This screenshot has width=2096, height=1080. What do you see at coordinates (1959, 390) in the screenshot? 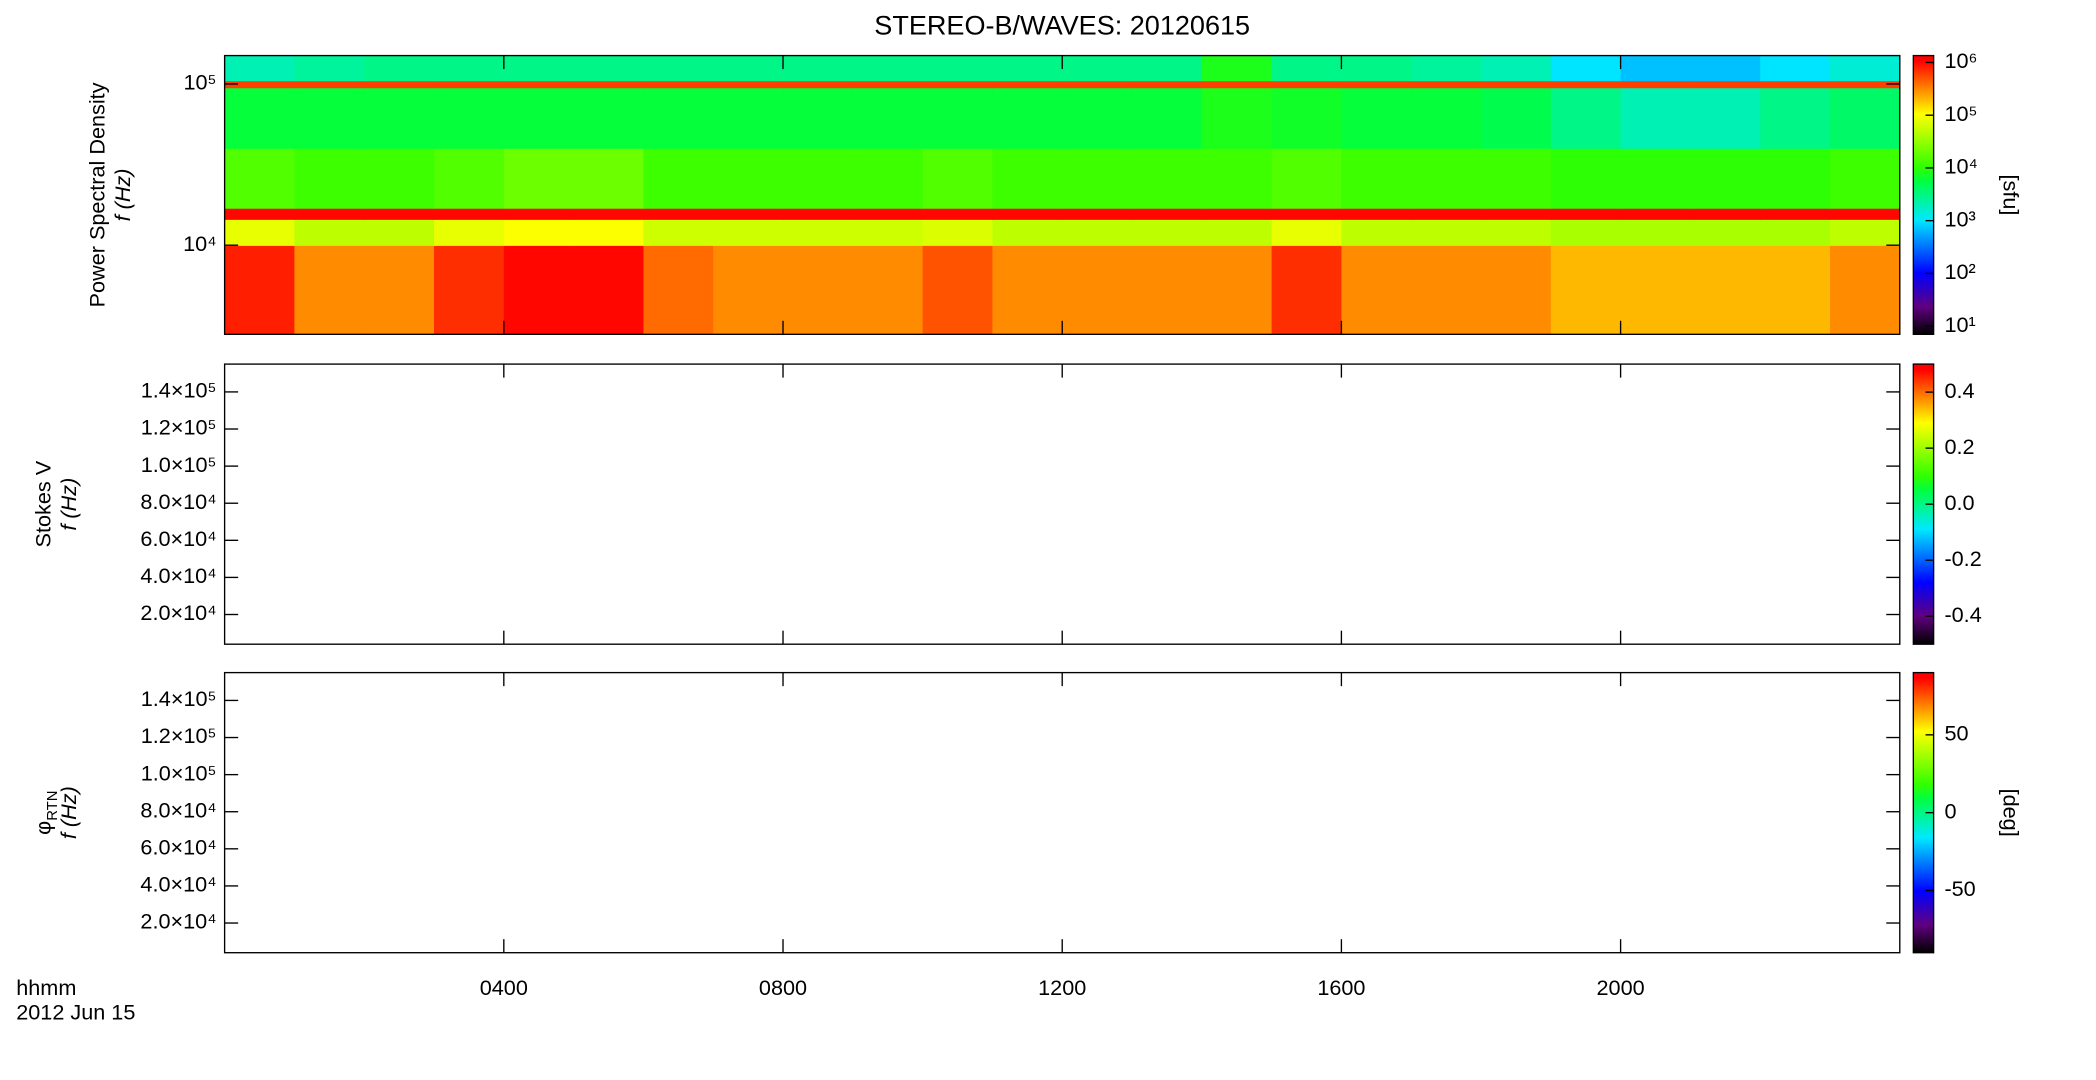
I see `colorbar-tick-label: 0.4` at bounding box center [1959, 390].